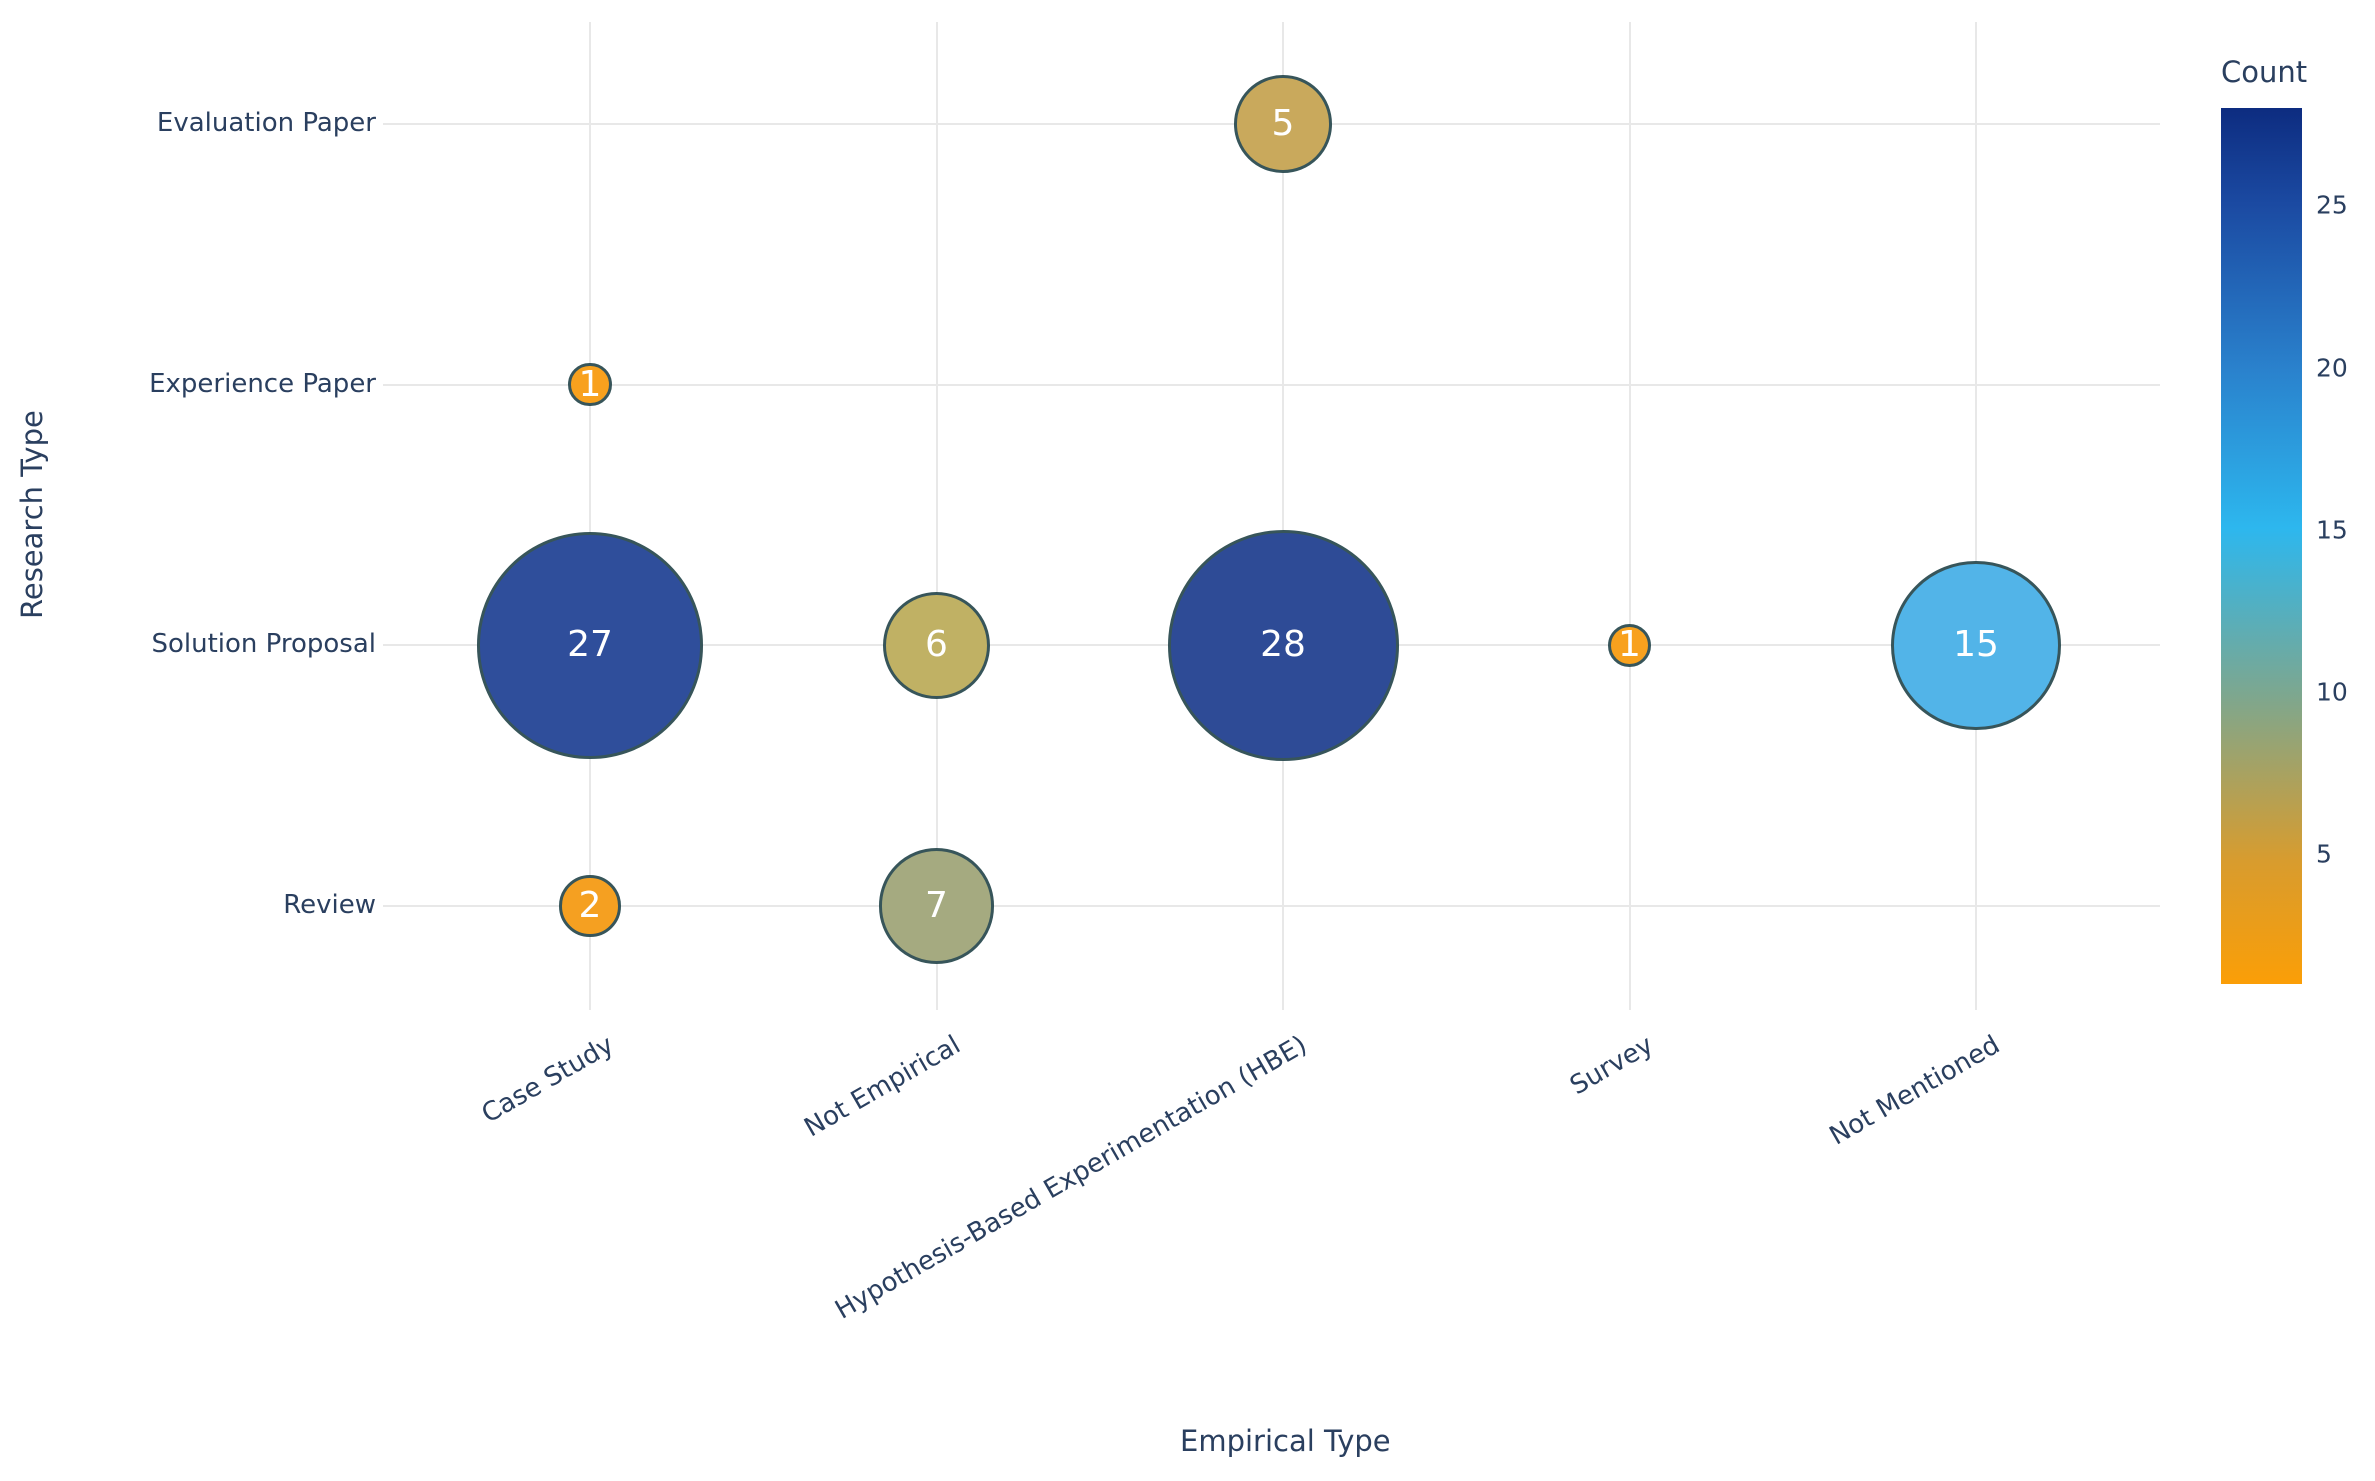 This screenshot has width=2375, height=1481. I want to click on y-tick-label: Experience Paper, so click(262, 383).